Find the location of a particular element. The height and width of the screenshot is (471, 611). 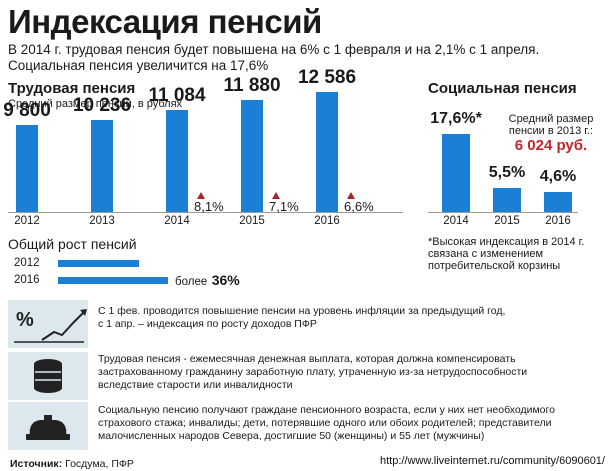

labor-bar-2013 is located at coordinates (102, 165).